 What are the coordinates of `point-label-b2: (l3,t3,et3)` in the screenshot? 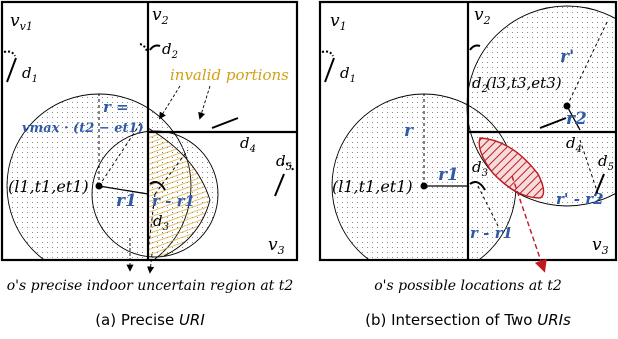 It's located at (524, 83).